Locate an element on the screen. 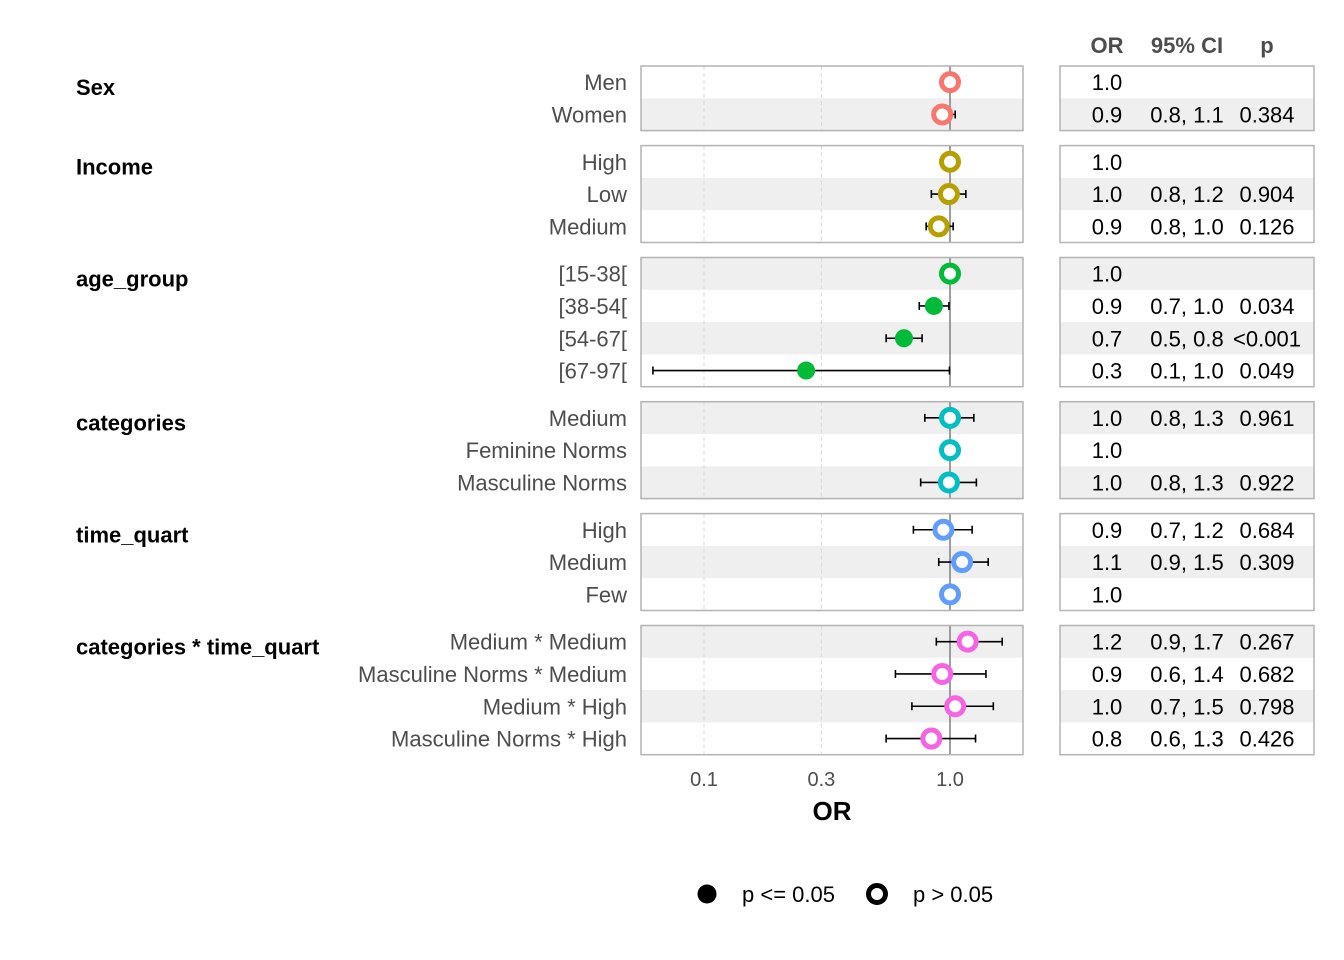 This screenshot has height=960, width=1344. row-label: Low is located at coordinates (607, 194).